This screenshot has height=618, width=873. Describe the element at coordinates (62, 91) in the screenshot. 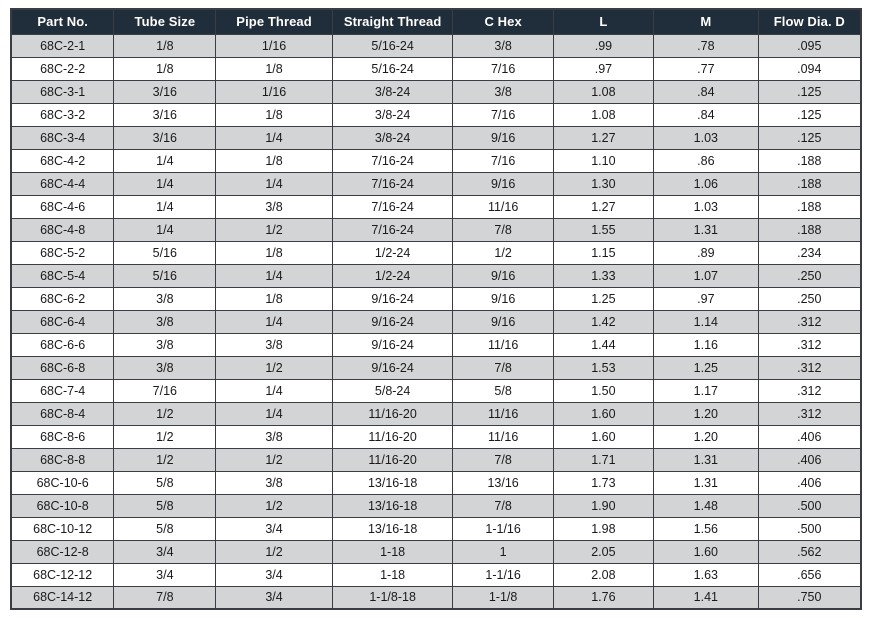

I see `cell-part-no: 68C-3-1` at that location.